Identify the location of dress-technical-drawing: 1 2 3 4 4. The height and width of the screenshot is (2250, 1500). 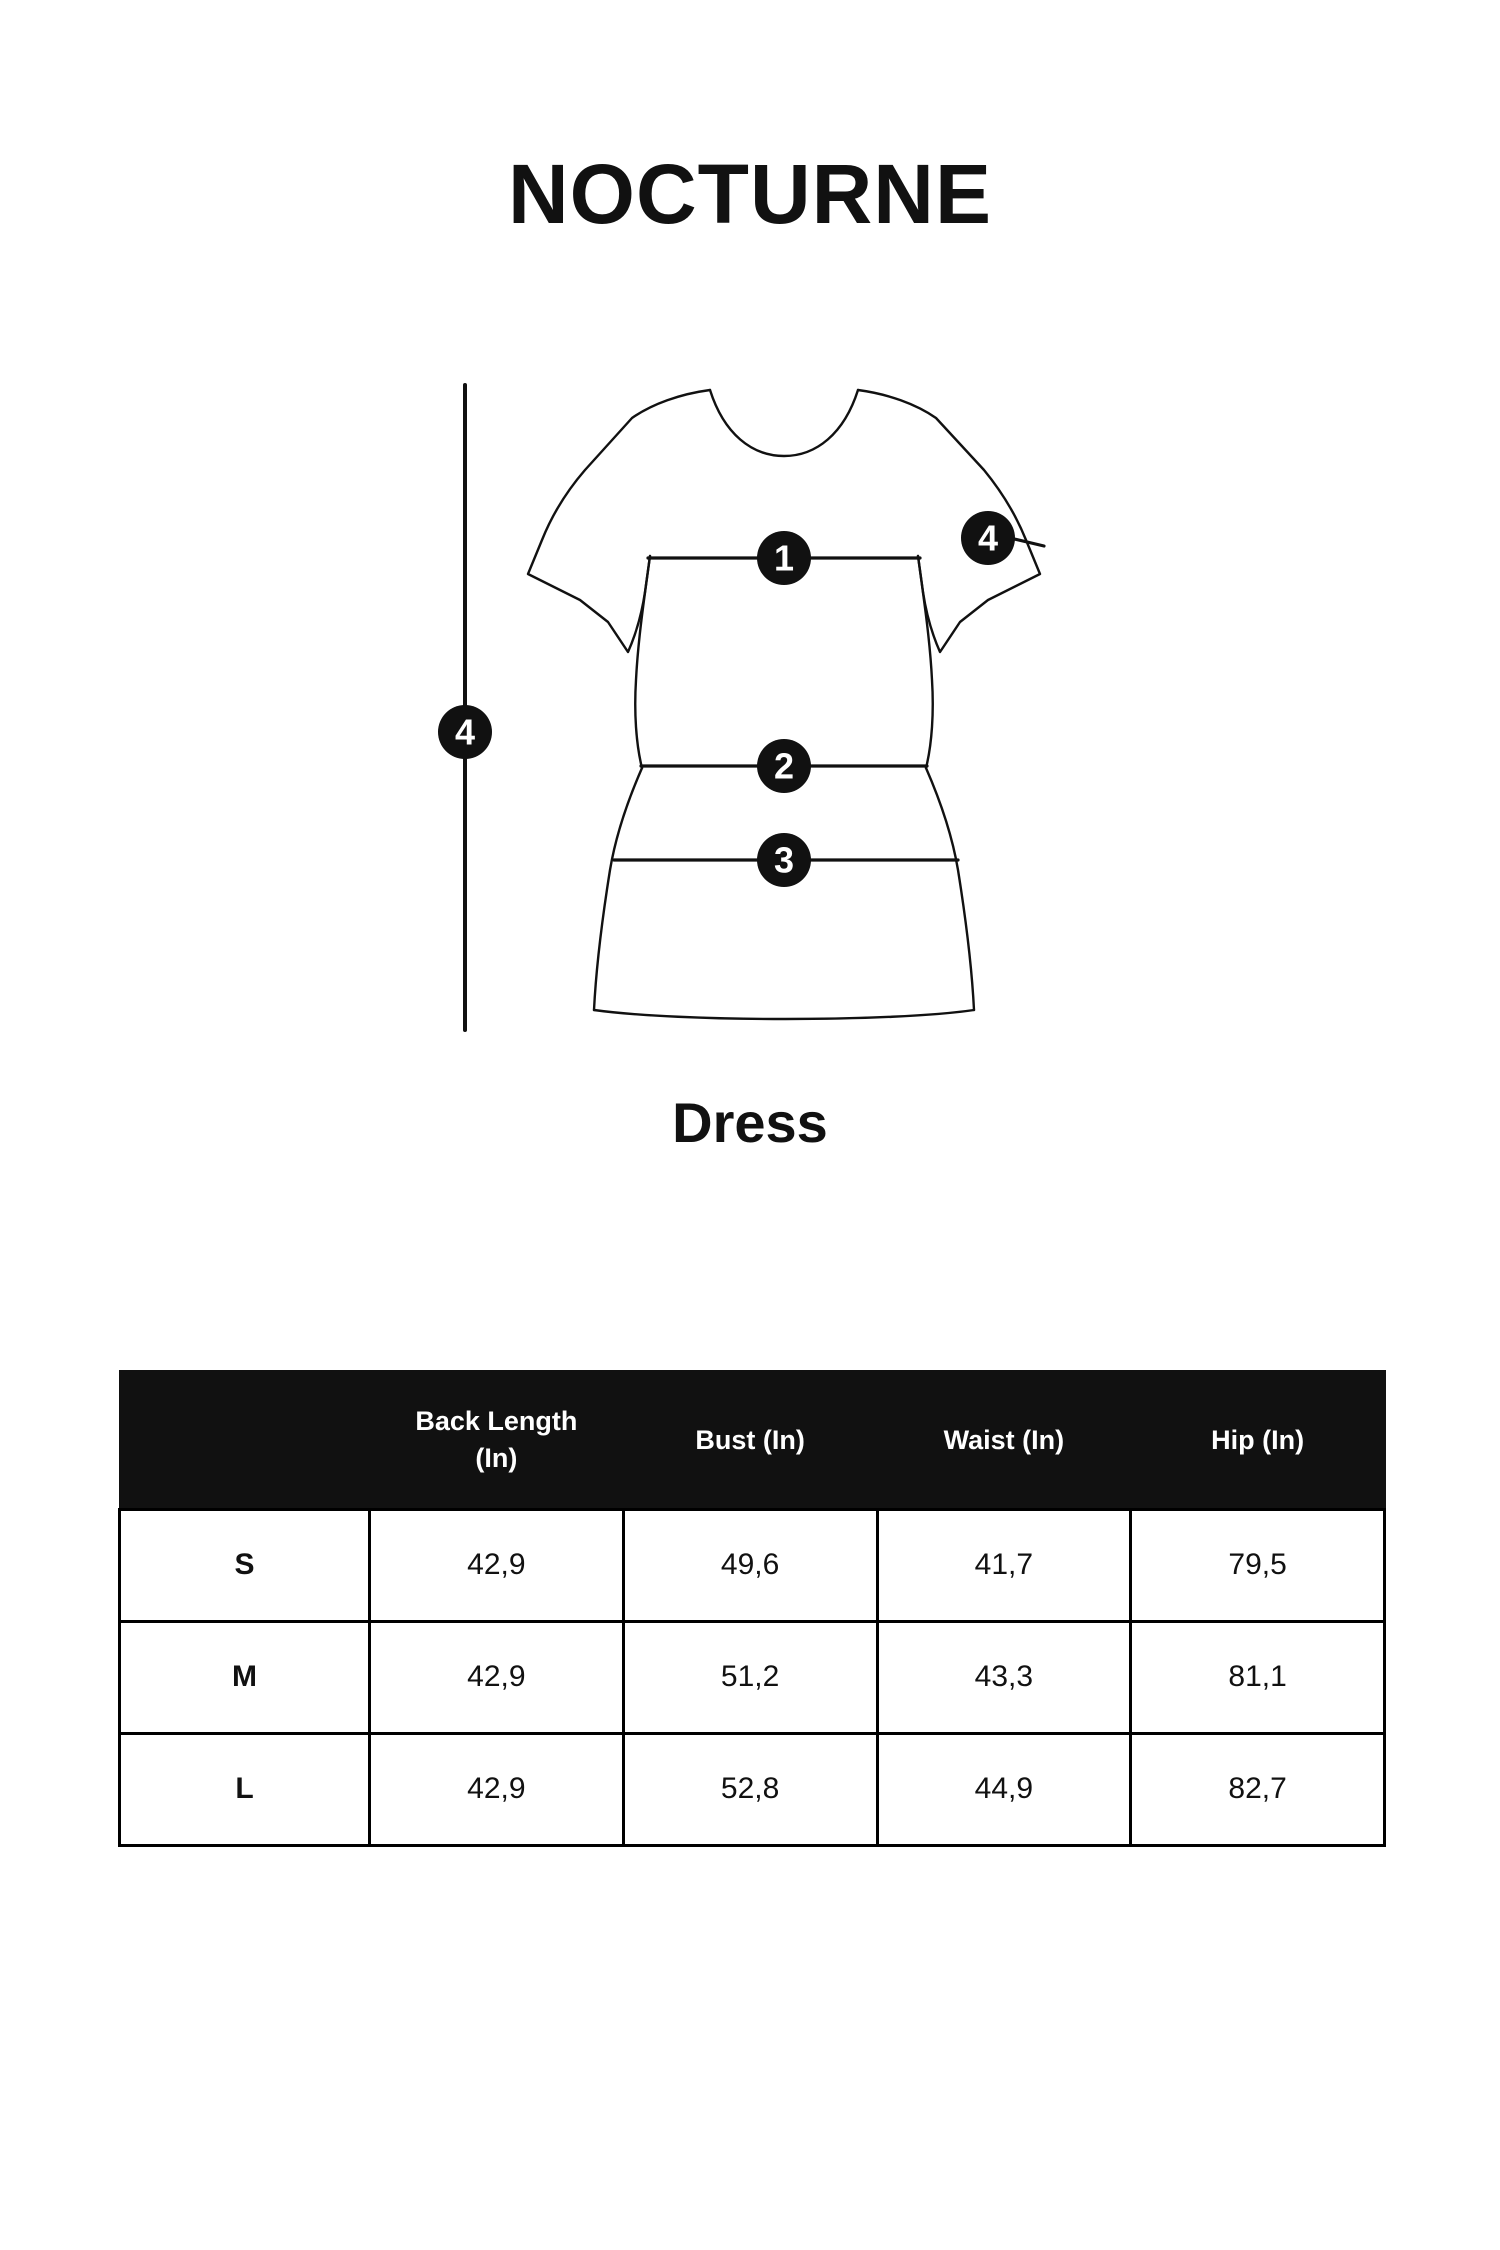
(742, 707).